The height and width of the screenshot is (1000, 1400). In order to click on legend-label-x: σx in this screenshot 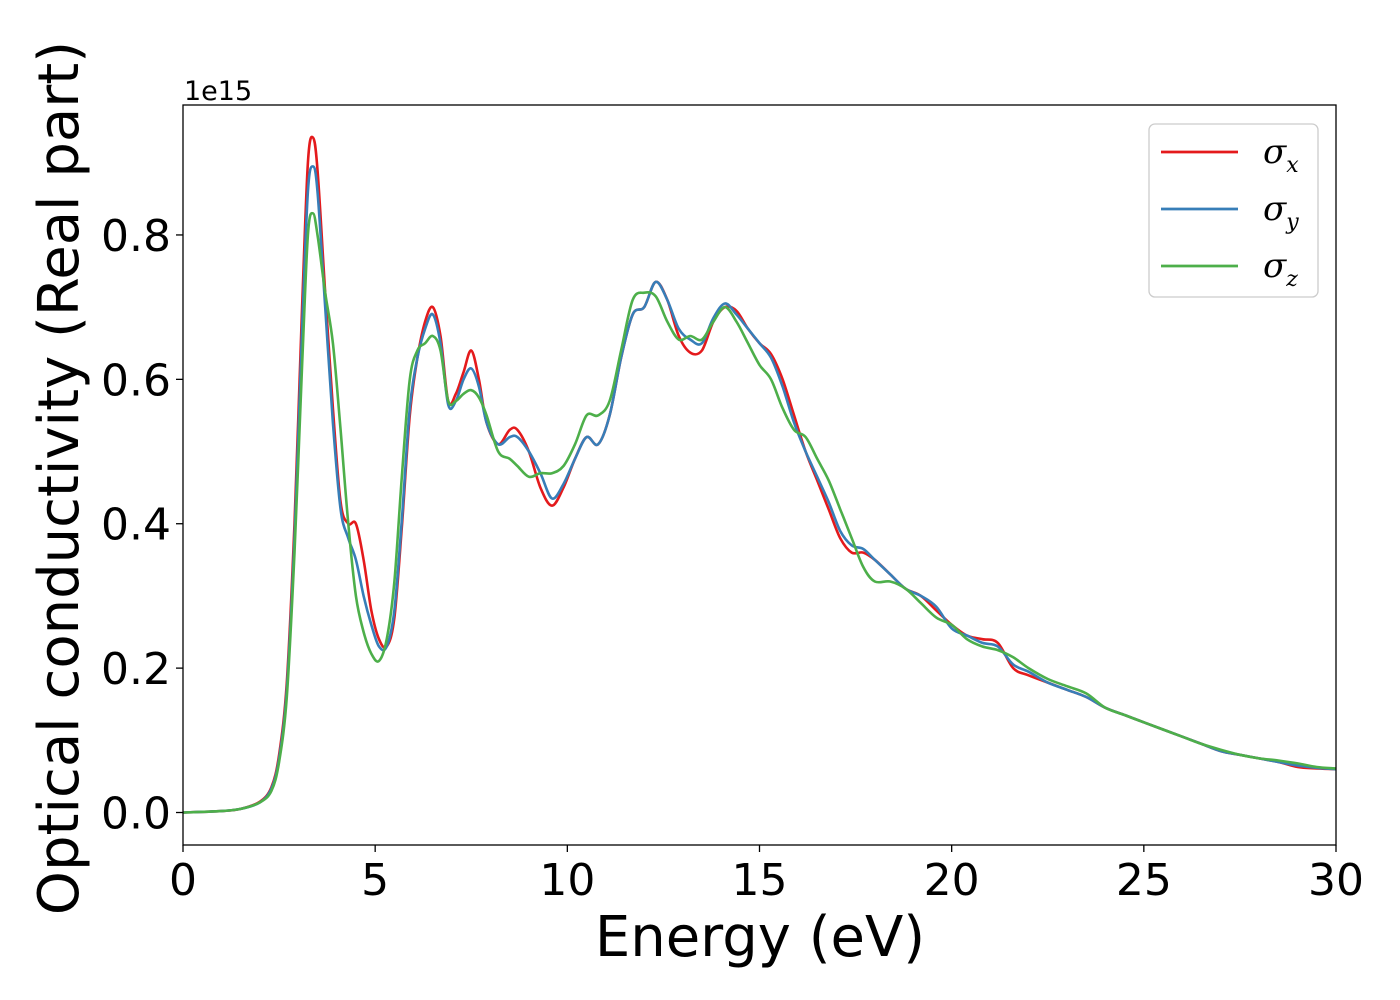, I will do `click(1281, 155)`.